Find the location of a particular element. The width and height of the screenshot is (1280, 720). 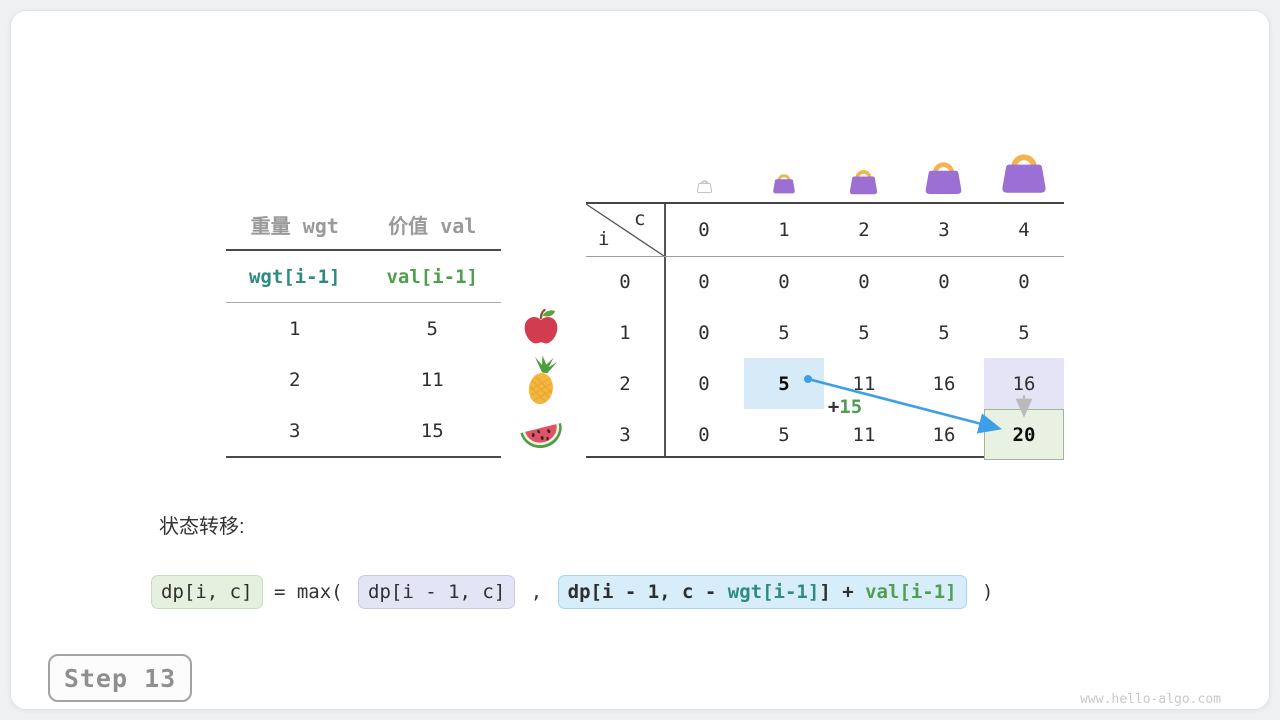

dp-cell-1-0: 0 is located at coordinates (704, 332).